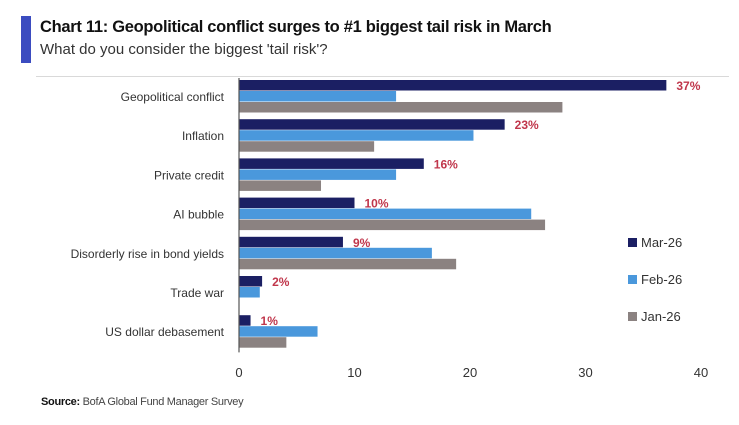 This screenshot has width=739, height=425. Describe the element at coordinates (354, 372) in the screenshot. I see `x-tick-label: 10` at that location.